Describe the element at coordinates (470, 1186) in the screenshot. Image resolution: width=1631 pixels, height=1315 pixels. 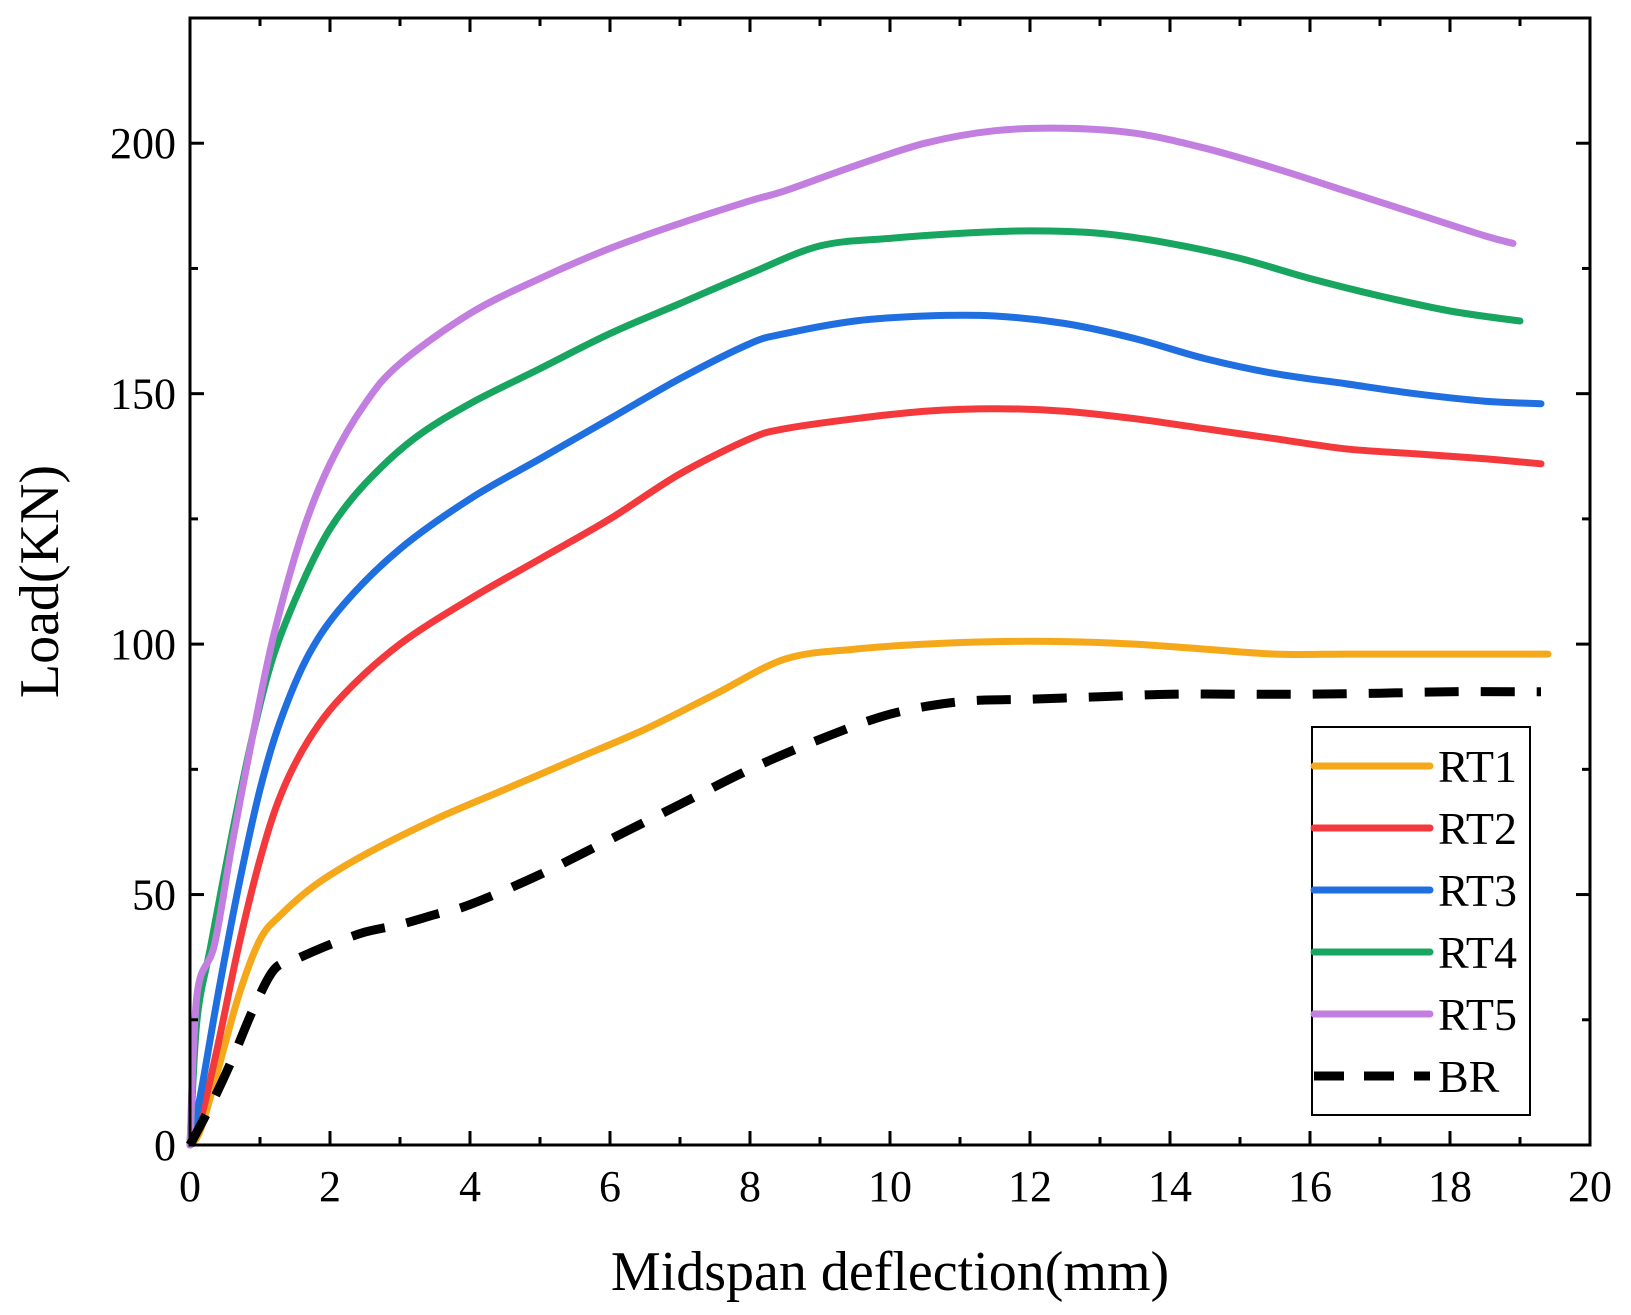
I see `x-tick-label: 4` at that location.